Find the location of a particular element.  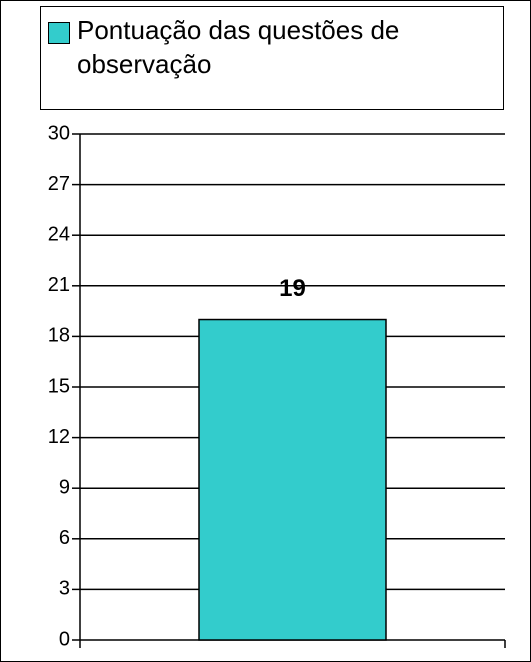

legend-label: Pontuação das questões de observação is located at coordinates (238, 47).